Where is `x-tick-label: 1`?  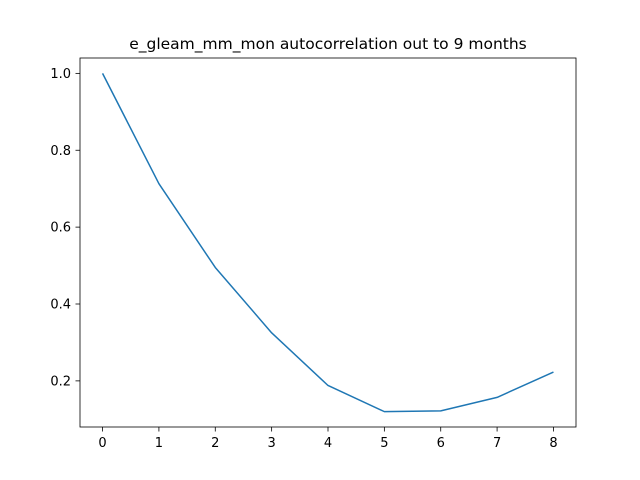 x-tick-label: 1 is located at coordinates (159, 443).